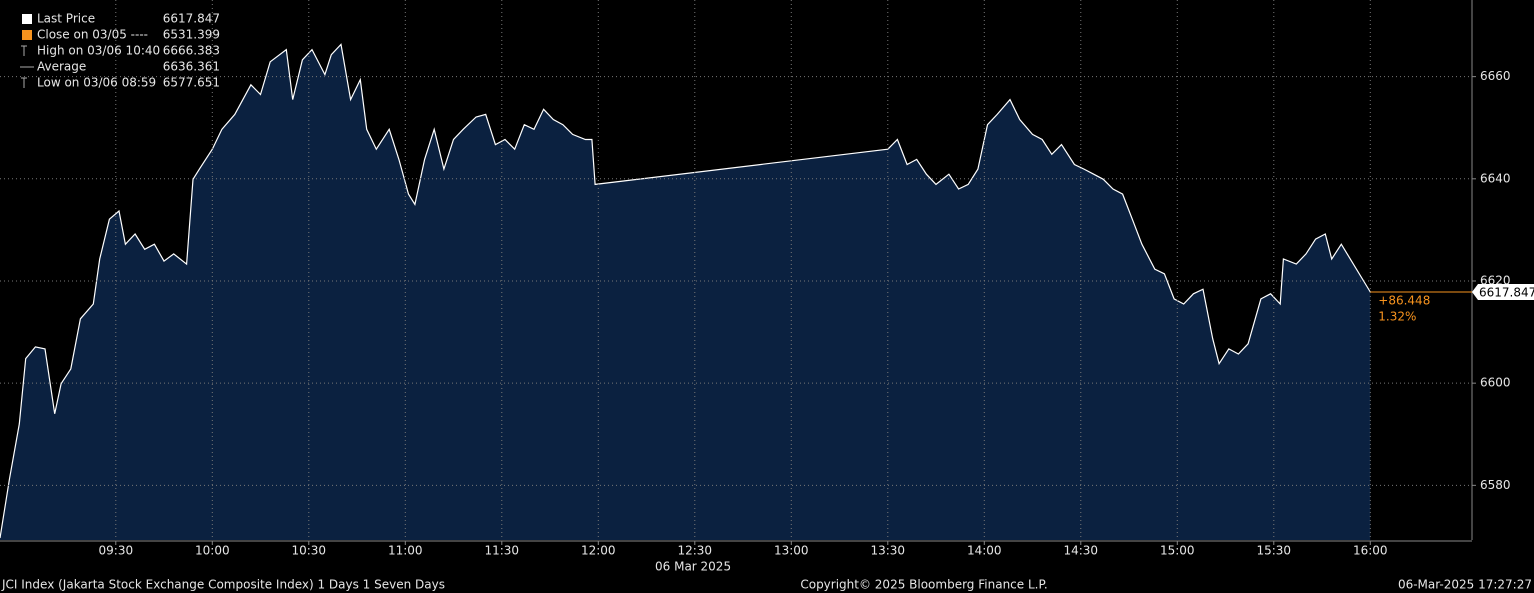 This screenshot has width=1534, height=593. Describe the element at coordinates (1465, 585) in the screenshot. I see `footer-right: 06-Mar-2025 17:27:27` at that location.